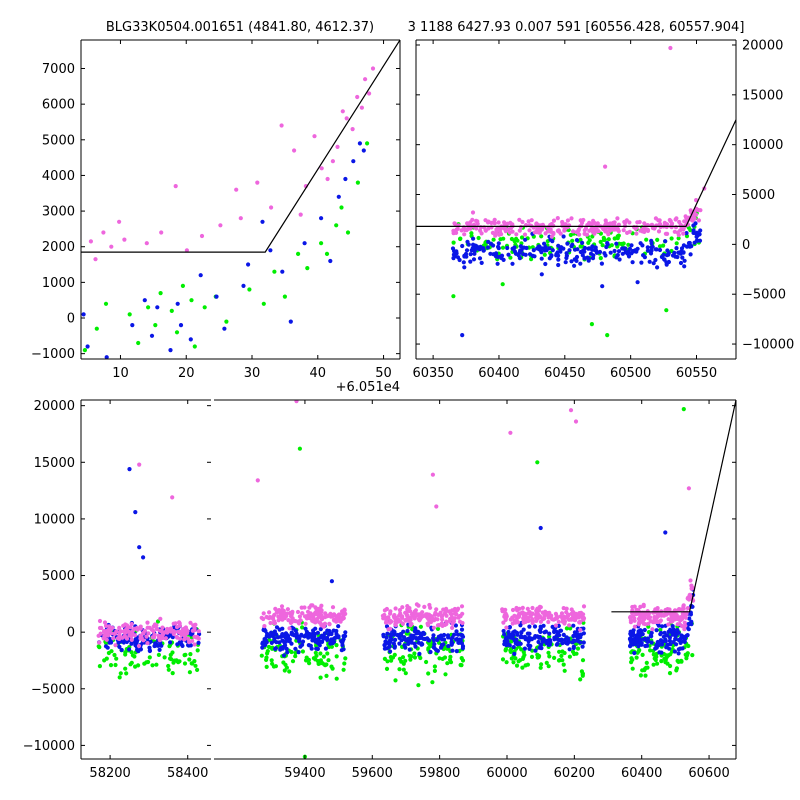 Image resolution: width=800 pixels, height=800 pixels. Describe the element at coordinates (53, 689) in the screenshot. I see `b1-y-tick-label: −5000` at that location.